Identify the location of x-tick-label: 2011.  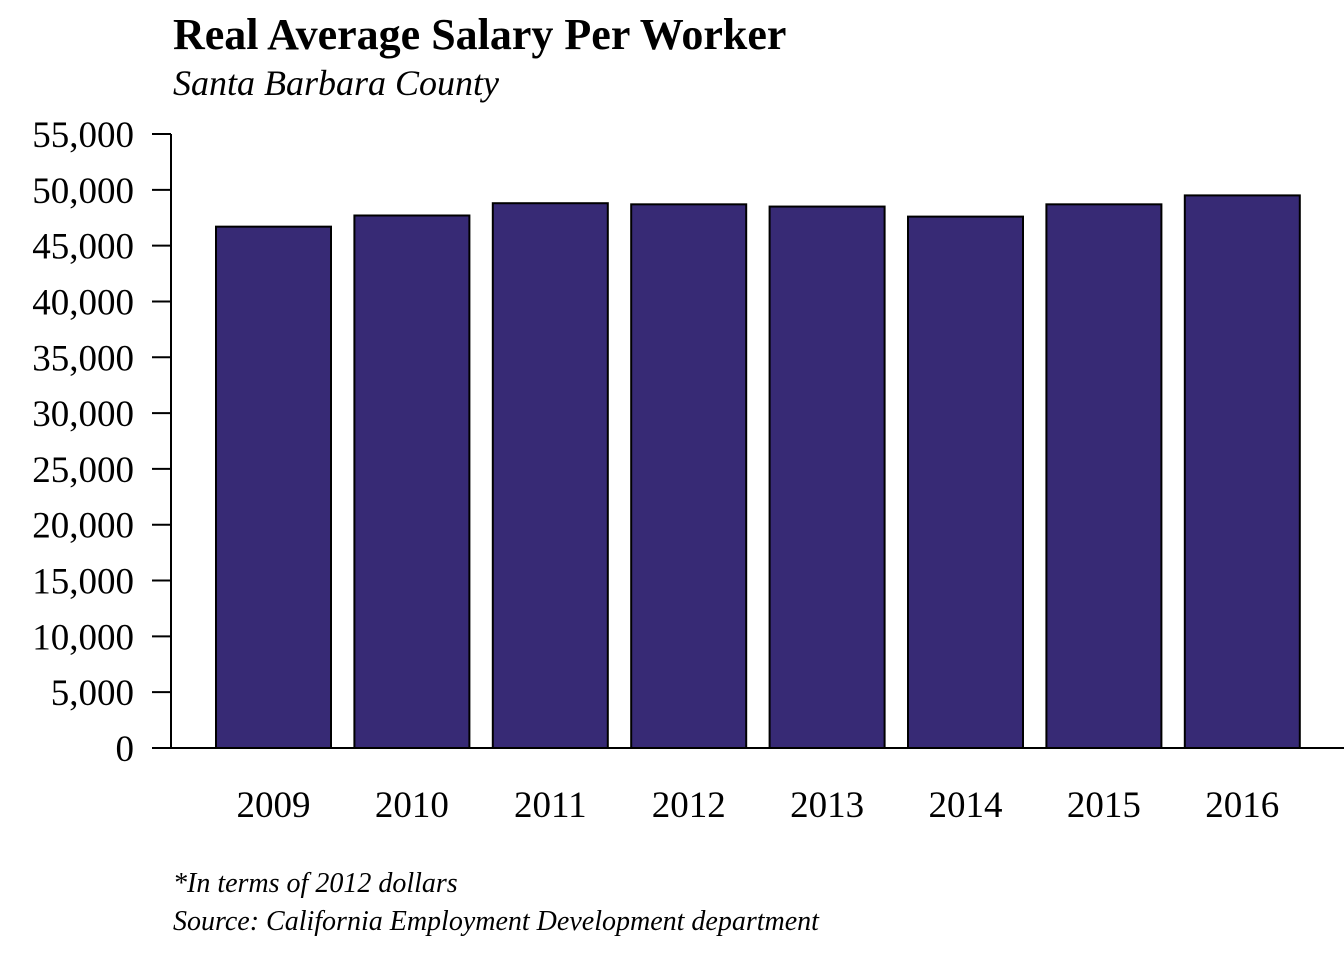
(550, 805).